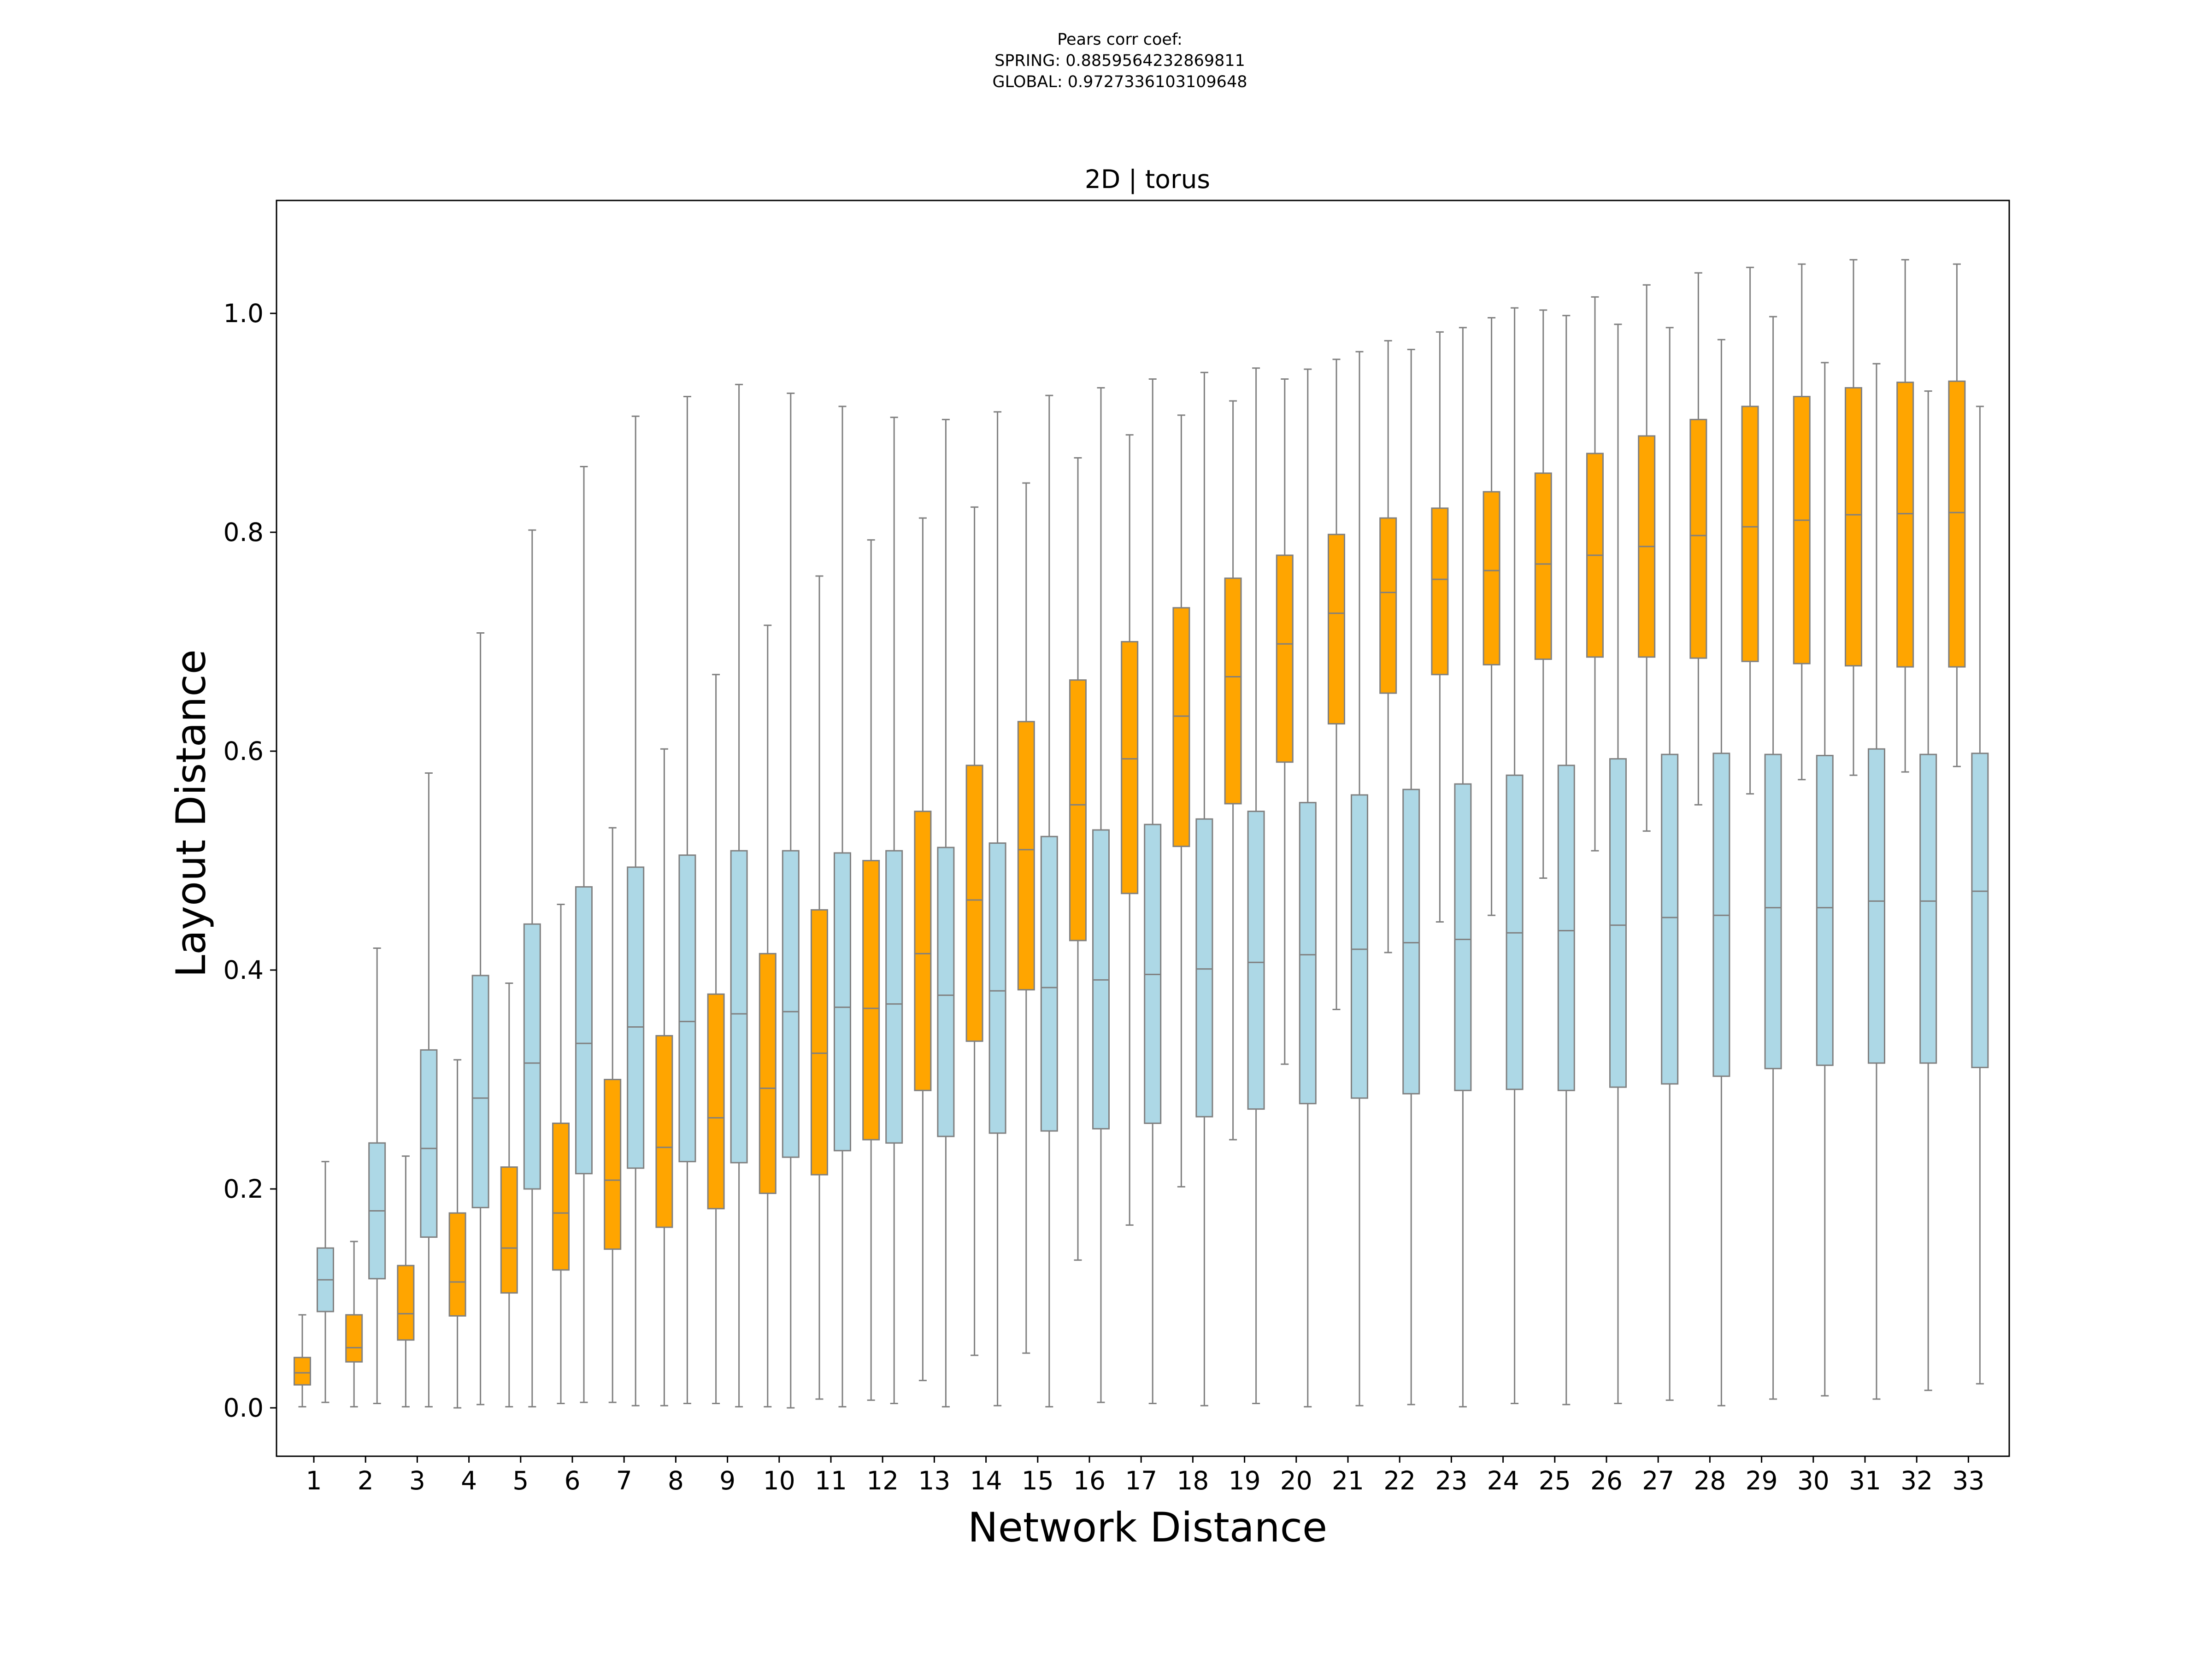 The height and width of the screenshot is (1659, 2212). What do you see at coordinates (624, 1480) in the screenshot?
I see `x-tick-label: 7` at bounding box center [624, 1480].